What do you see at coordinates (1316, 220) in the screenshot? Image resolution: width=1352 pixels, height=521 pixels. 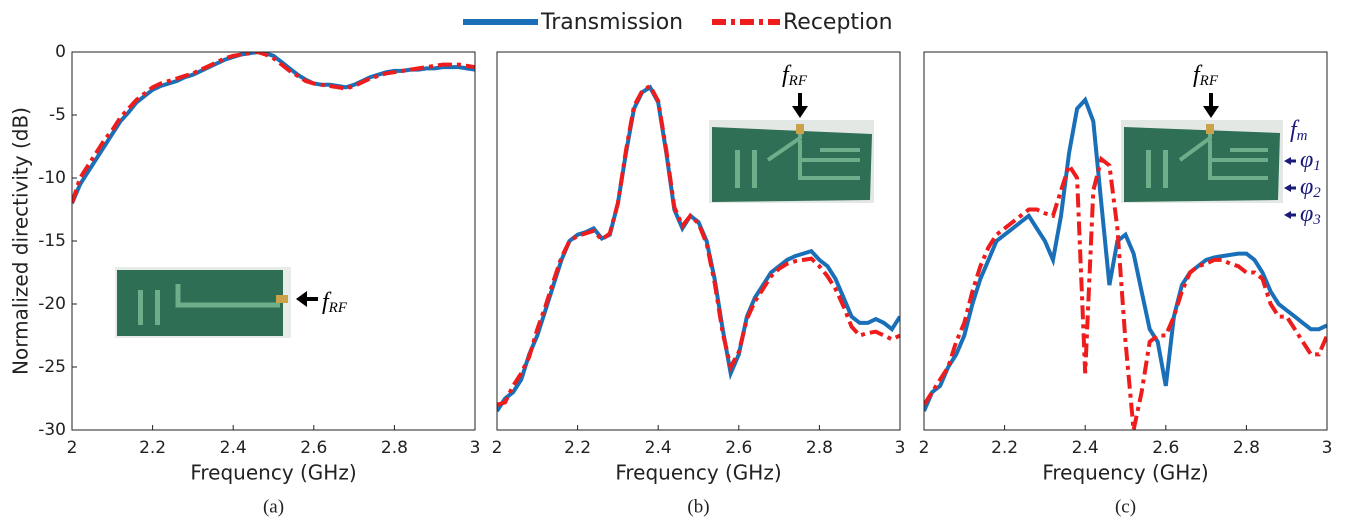 I see `annotation-subscript: 3` at bounding box center [1316, 220].